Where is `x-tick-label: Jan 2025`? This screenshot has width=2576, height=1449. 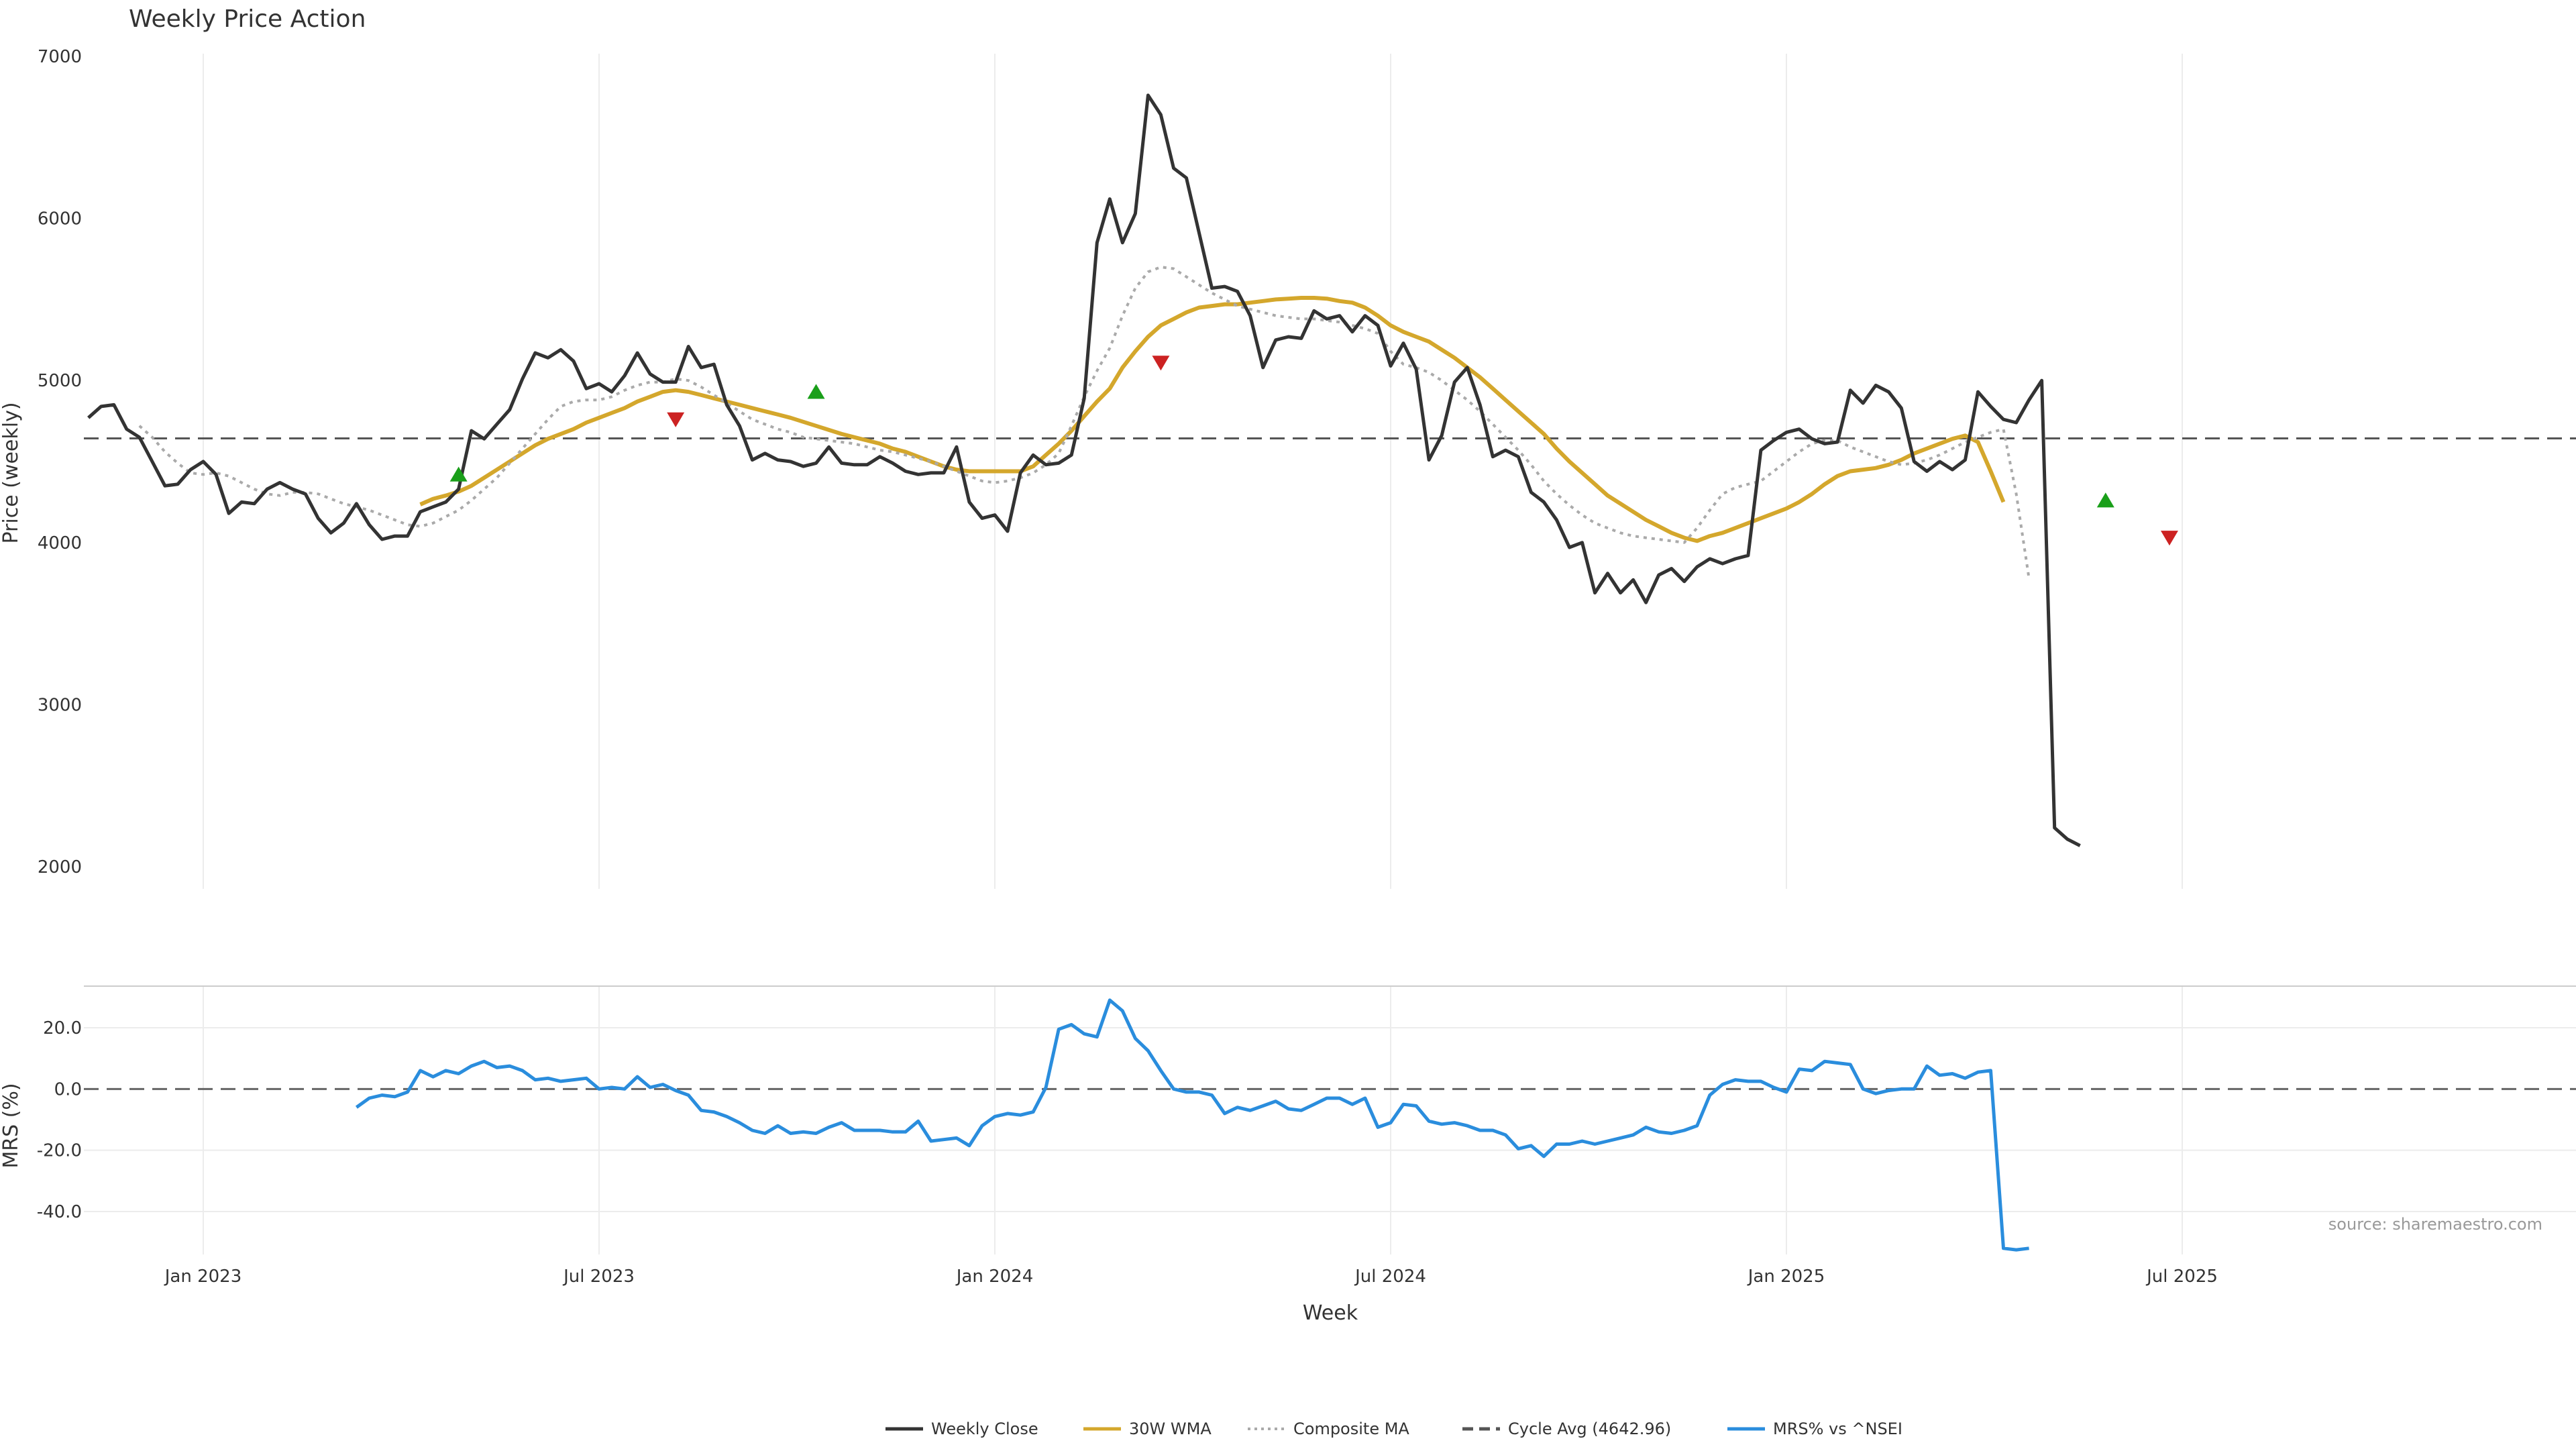
x-tick-label: Jan 2025 is located at coordinates (1786, 1277).